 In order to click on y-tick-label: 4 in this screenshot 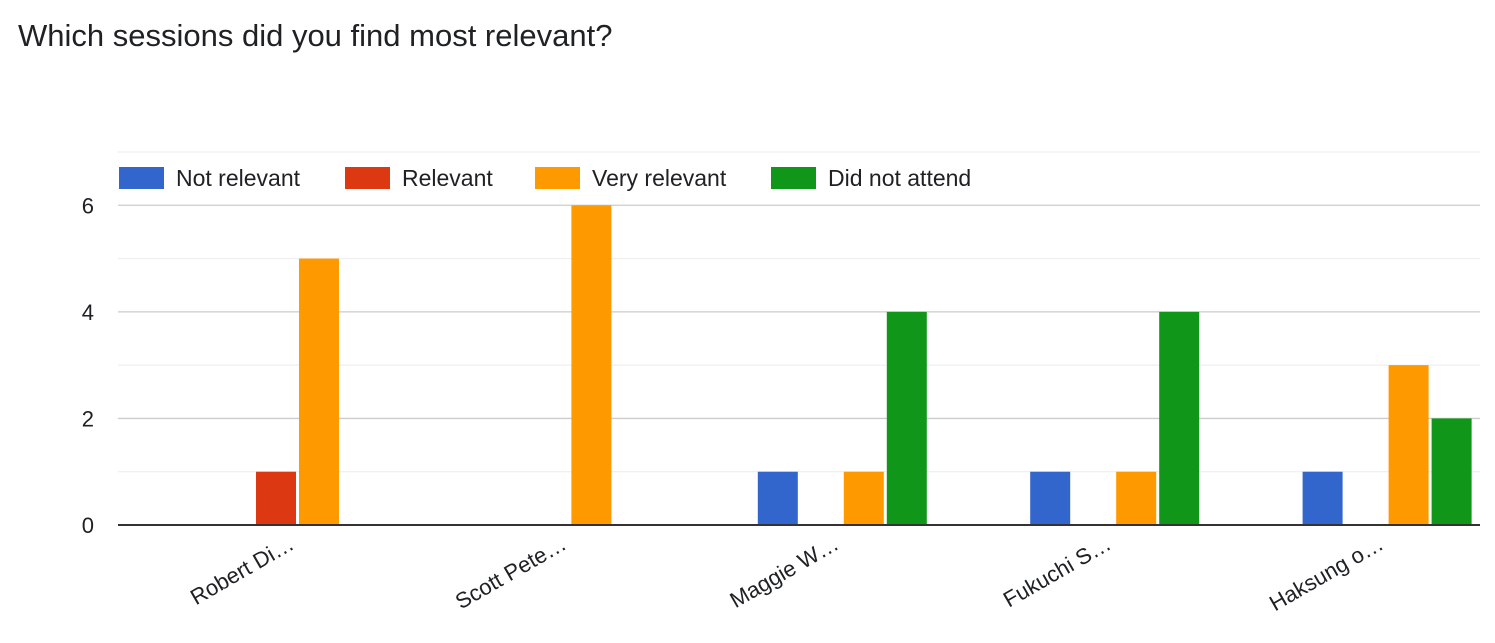, I will do `click(88, 312)`.